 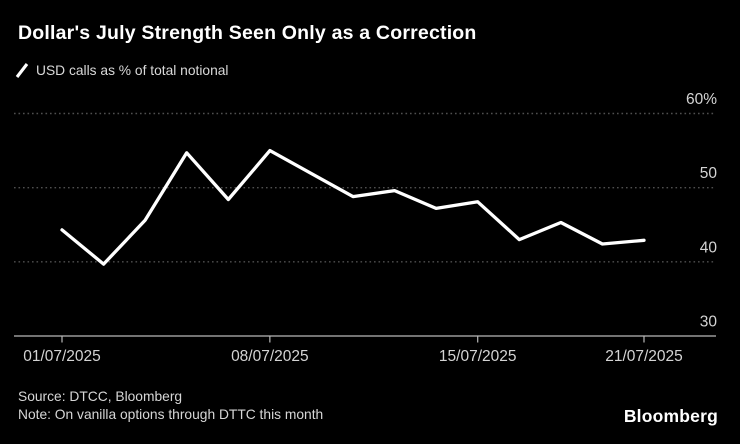 I want to click on x-axis-label: 21/07/2025, so click(x=644, y=356).